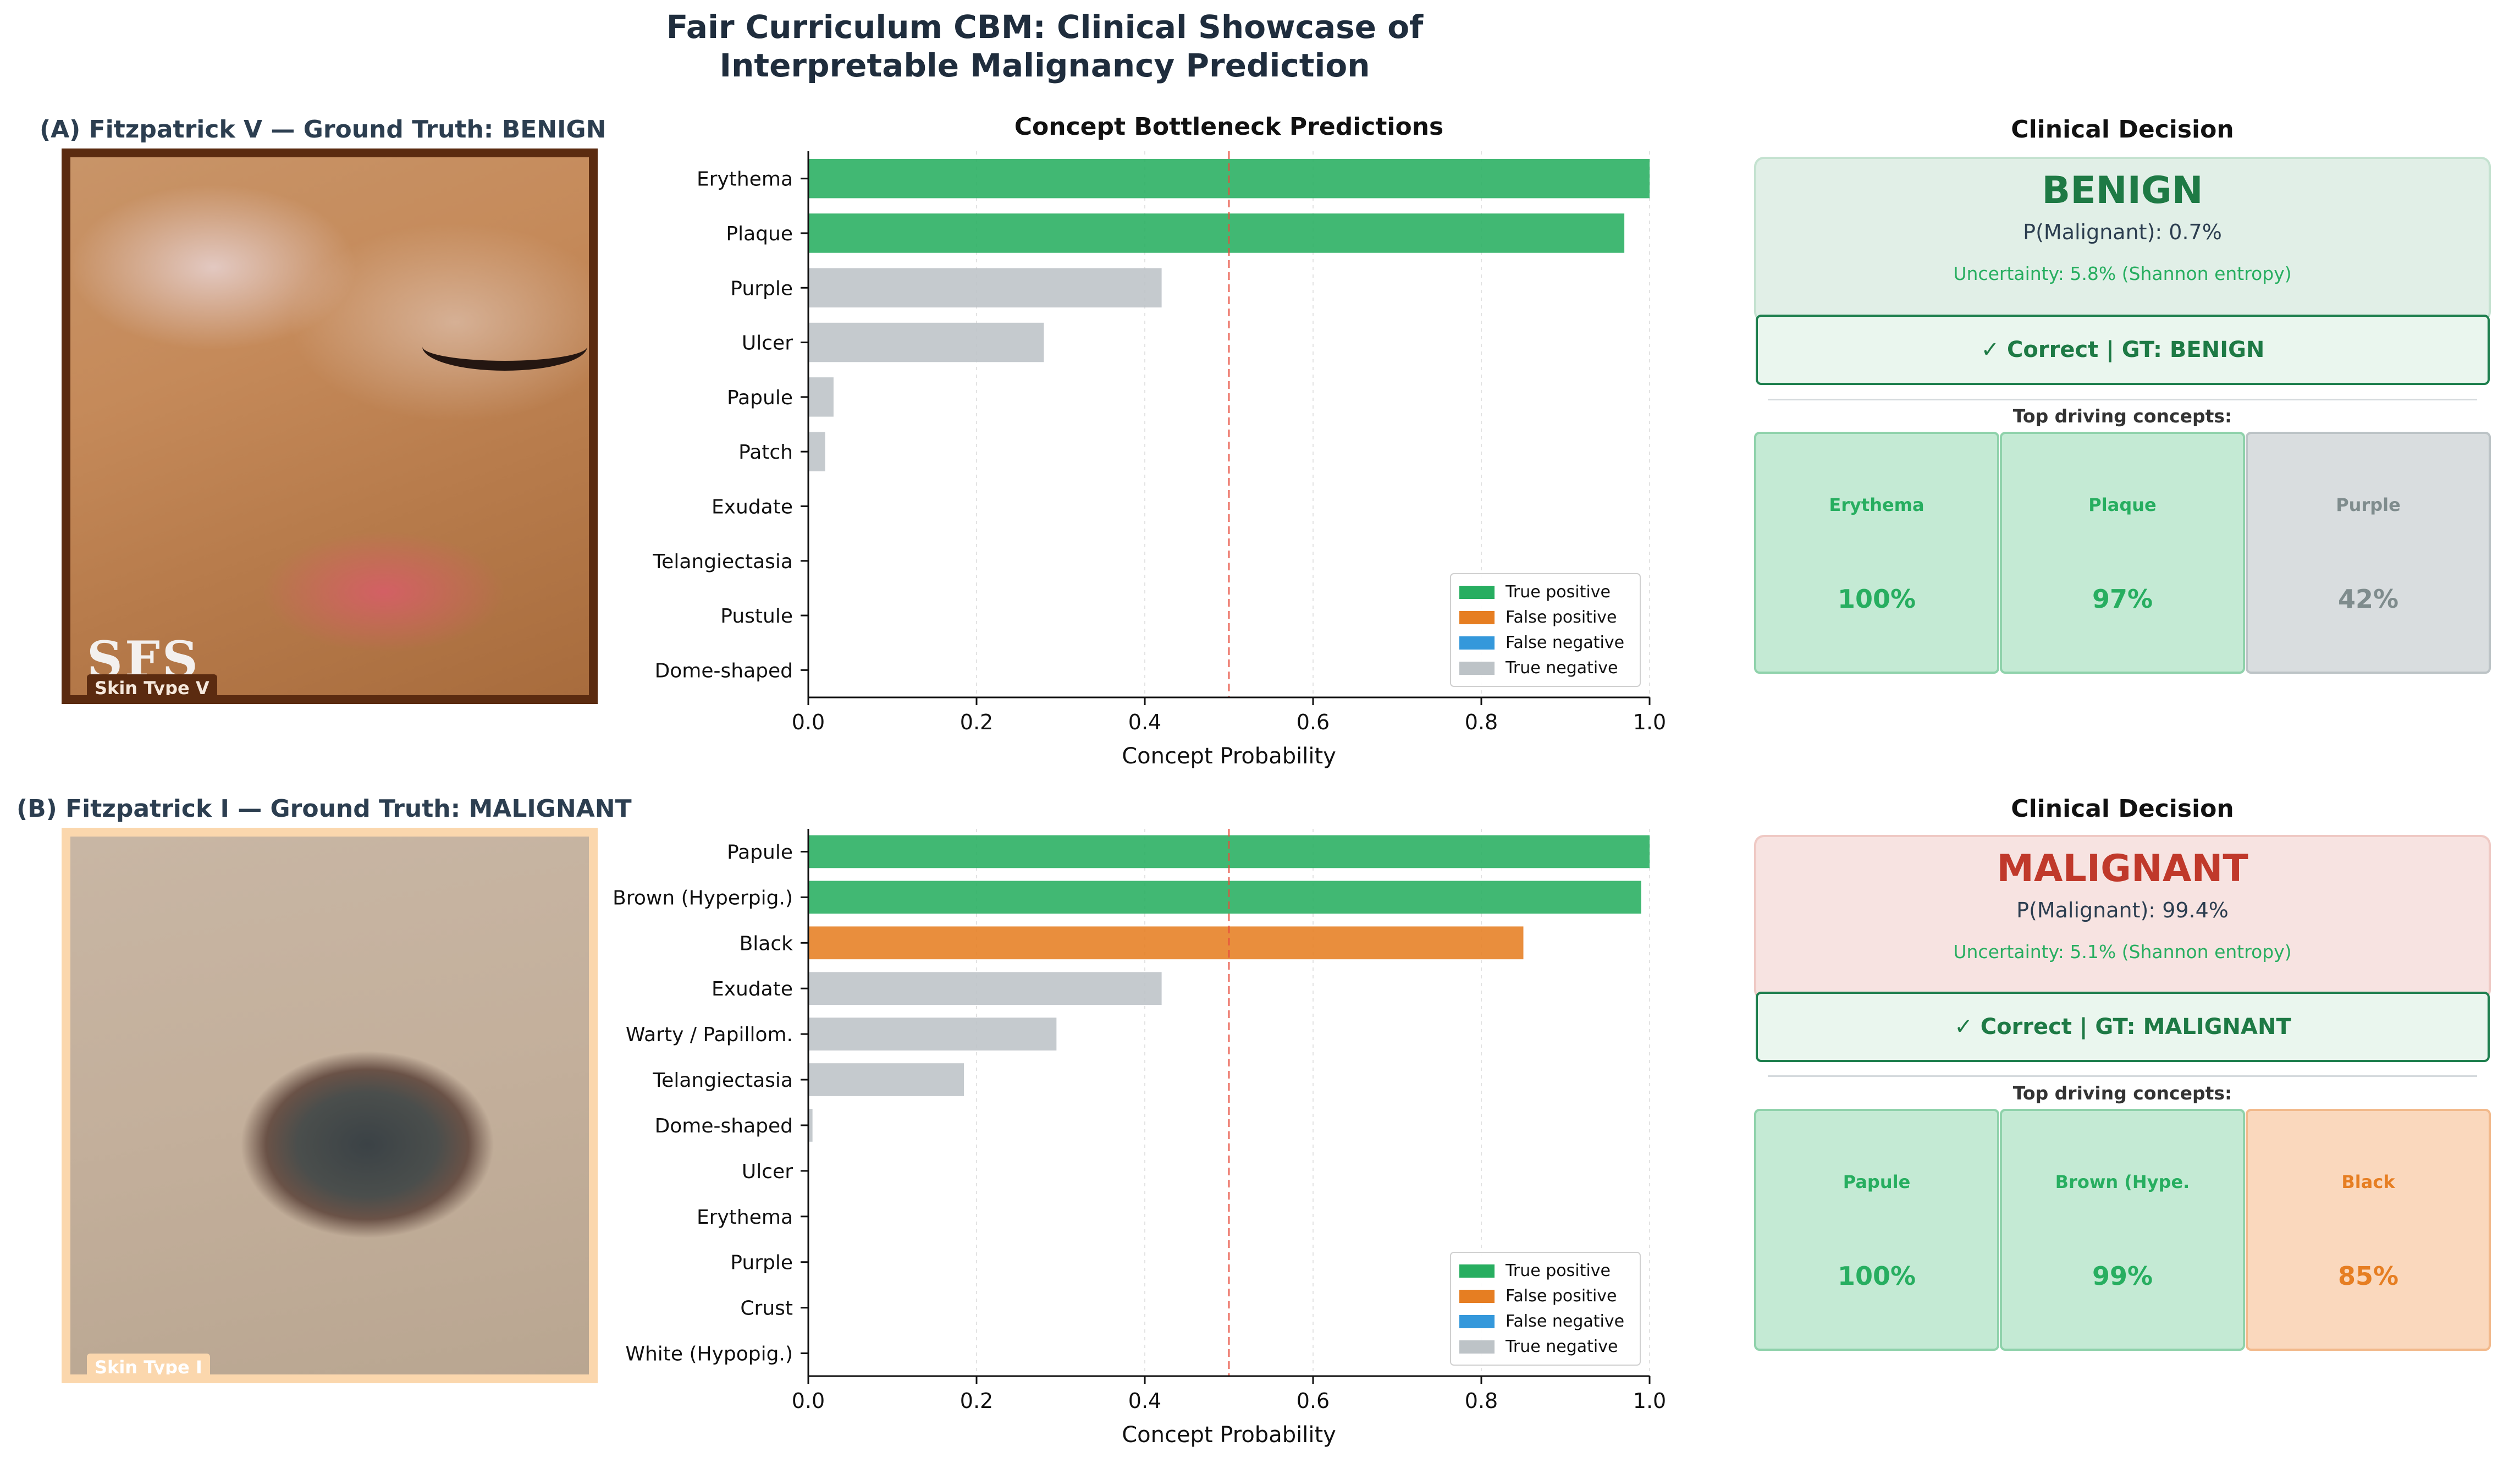  Describe the element at coordinates (2368, 1230) in the screenshot. I see `concept-card: Black 85%` at that location.